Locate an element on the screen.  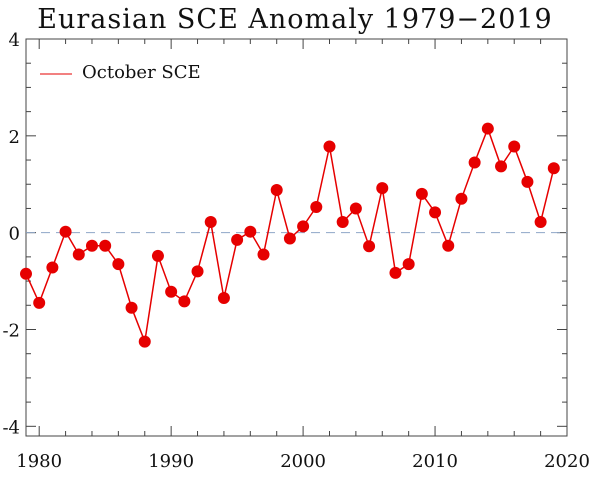
y-tick-label: 4 is located at coordinates (14, 40).